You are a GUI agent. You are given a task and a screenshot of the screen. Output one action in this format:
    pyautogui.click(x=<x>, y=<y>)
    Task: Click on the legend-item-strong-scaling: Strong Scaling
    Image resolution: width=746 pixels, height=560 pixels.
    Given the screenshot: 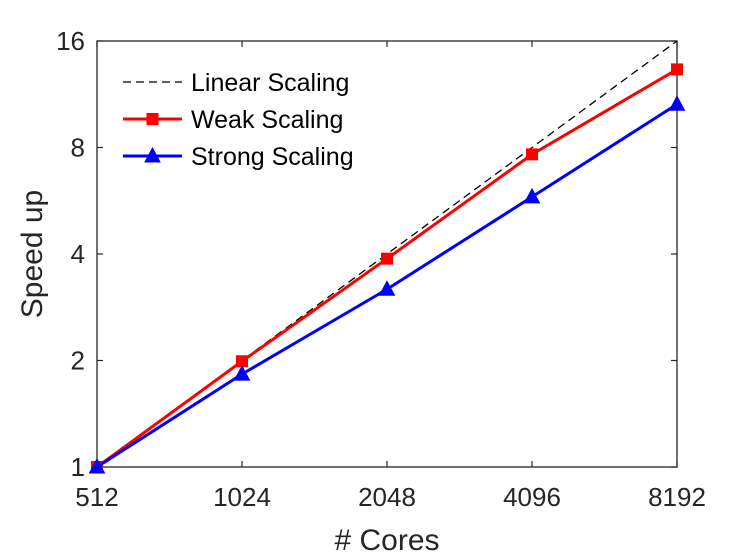 What is the action you would take?
    pyautogui.click(x=238, y=157)
    